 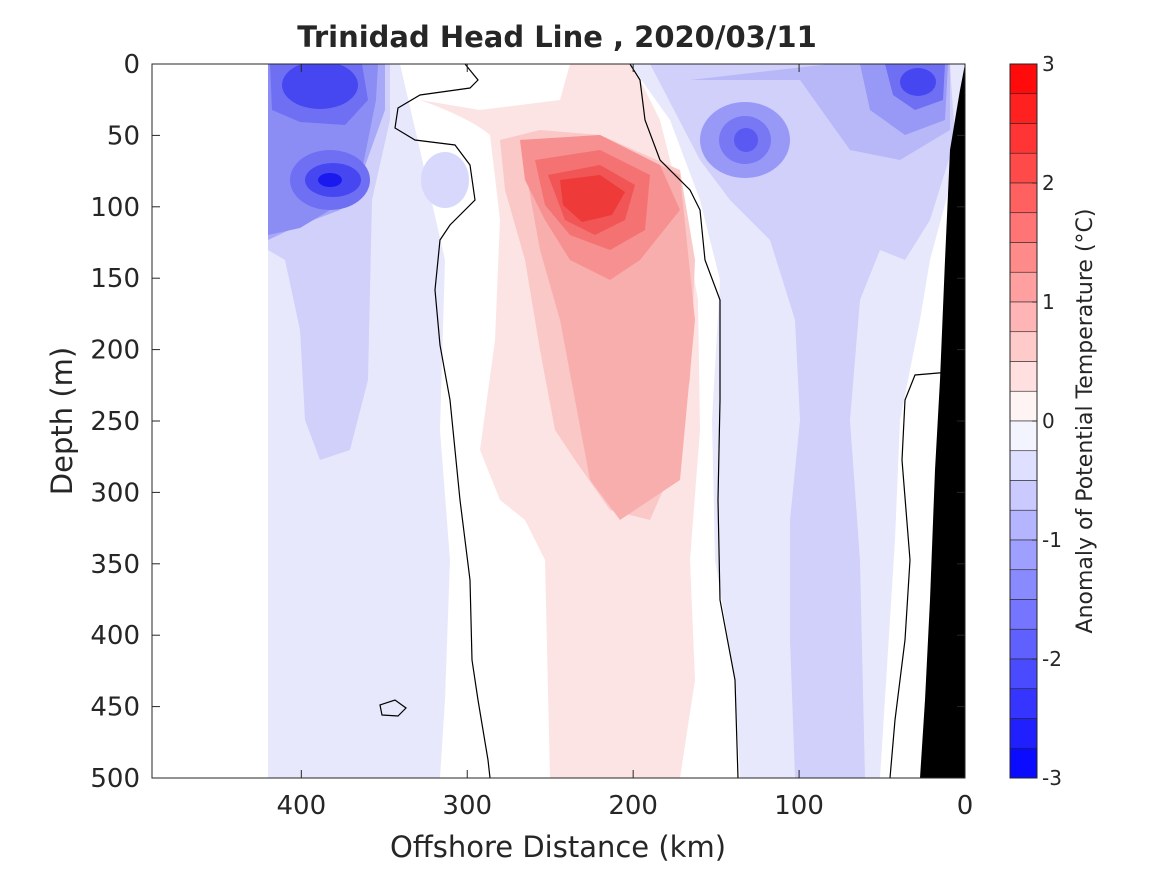 I want to click on y-axis-label: Depth (m), so click(x=62, y=421).